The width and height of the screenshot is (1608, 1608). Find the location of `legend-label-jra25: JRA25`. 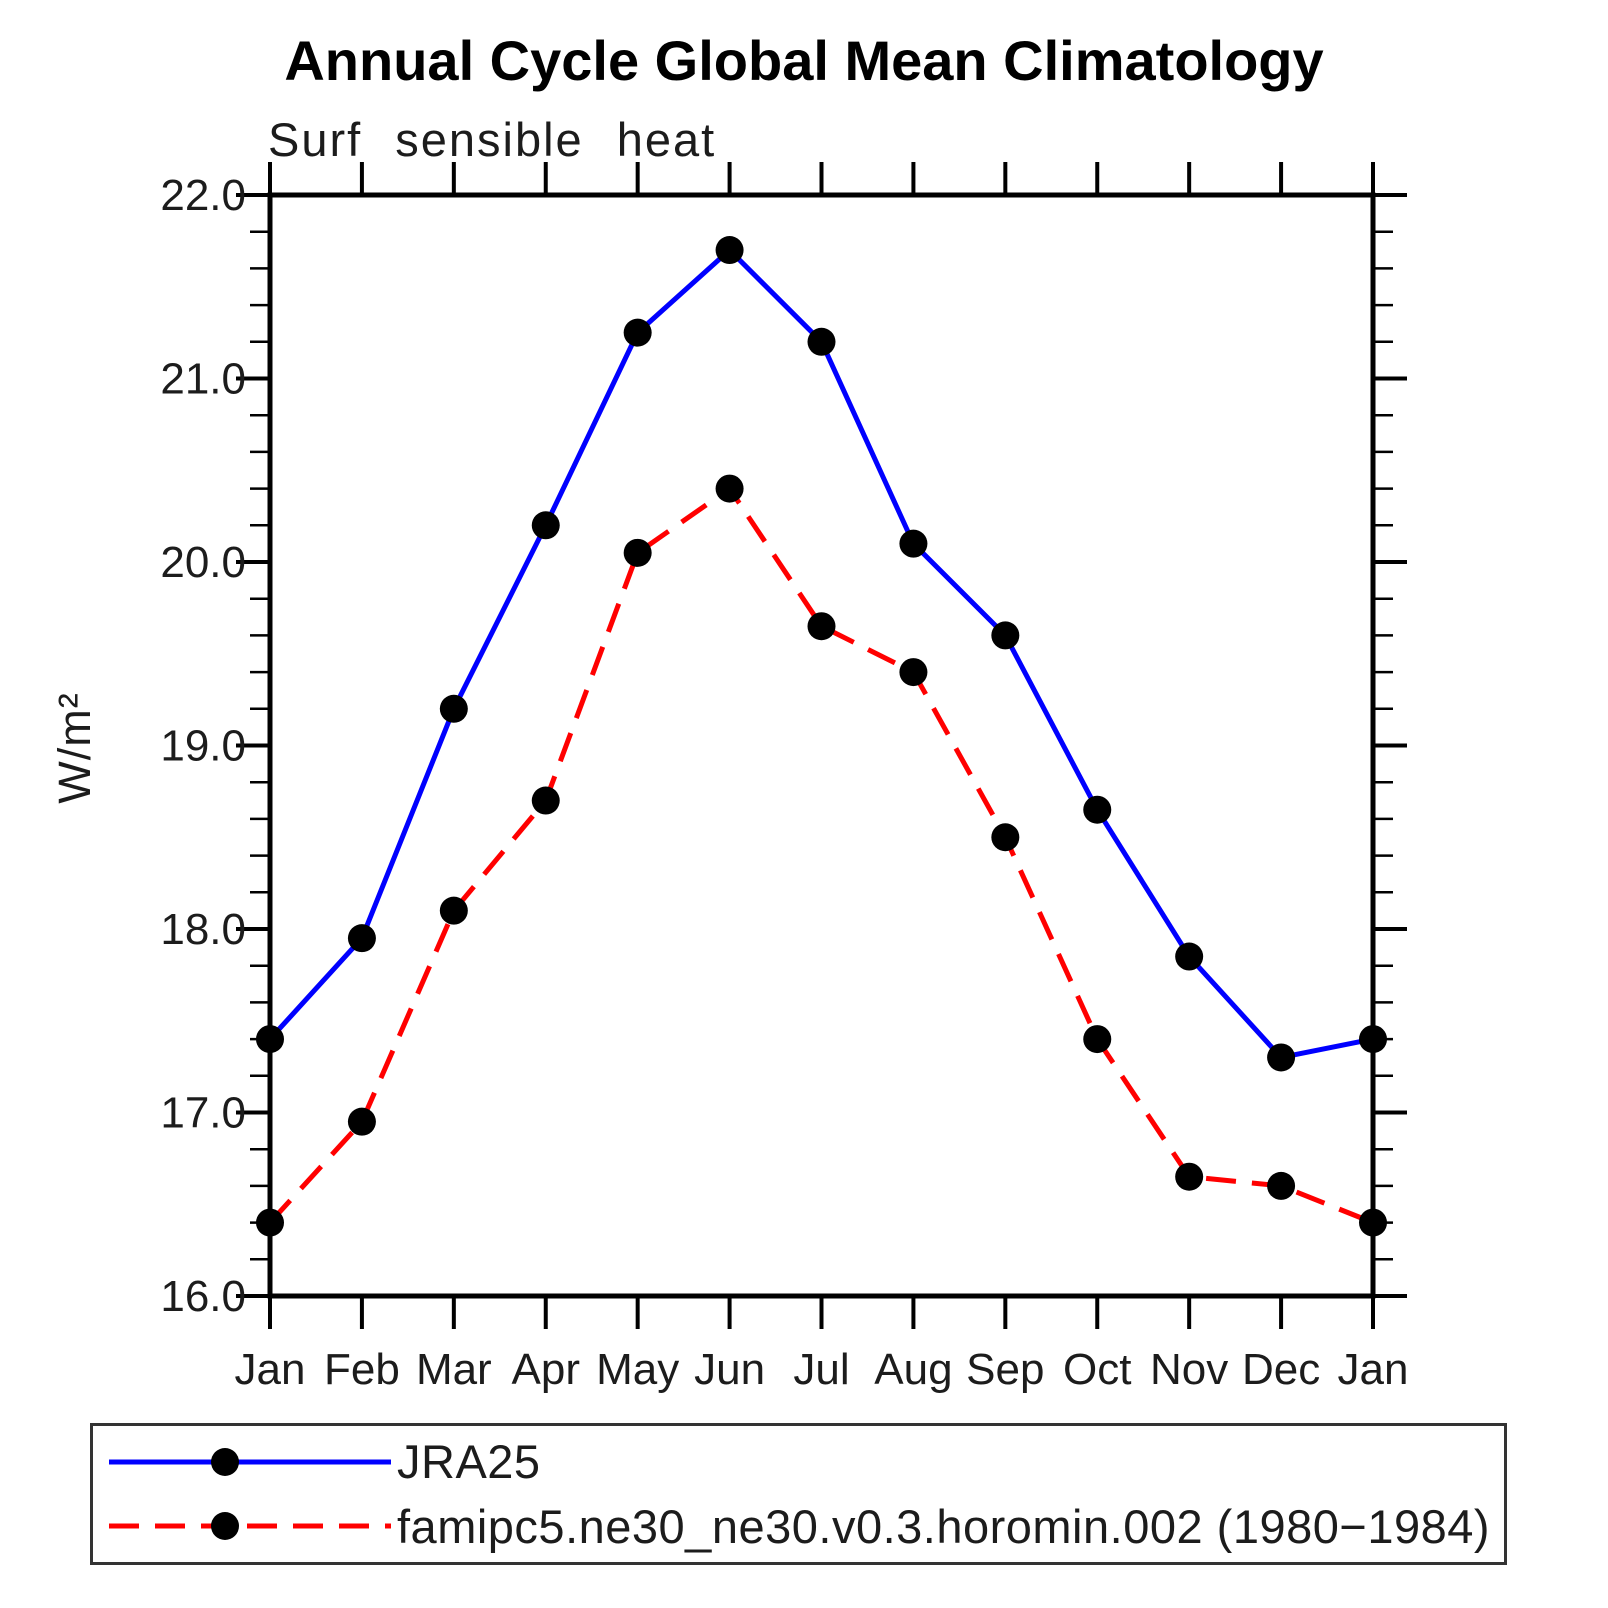

legend-label-jra25: JRA25 is located at coordinates (469, 1462).